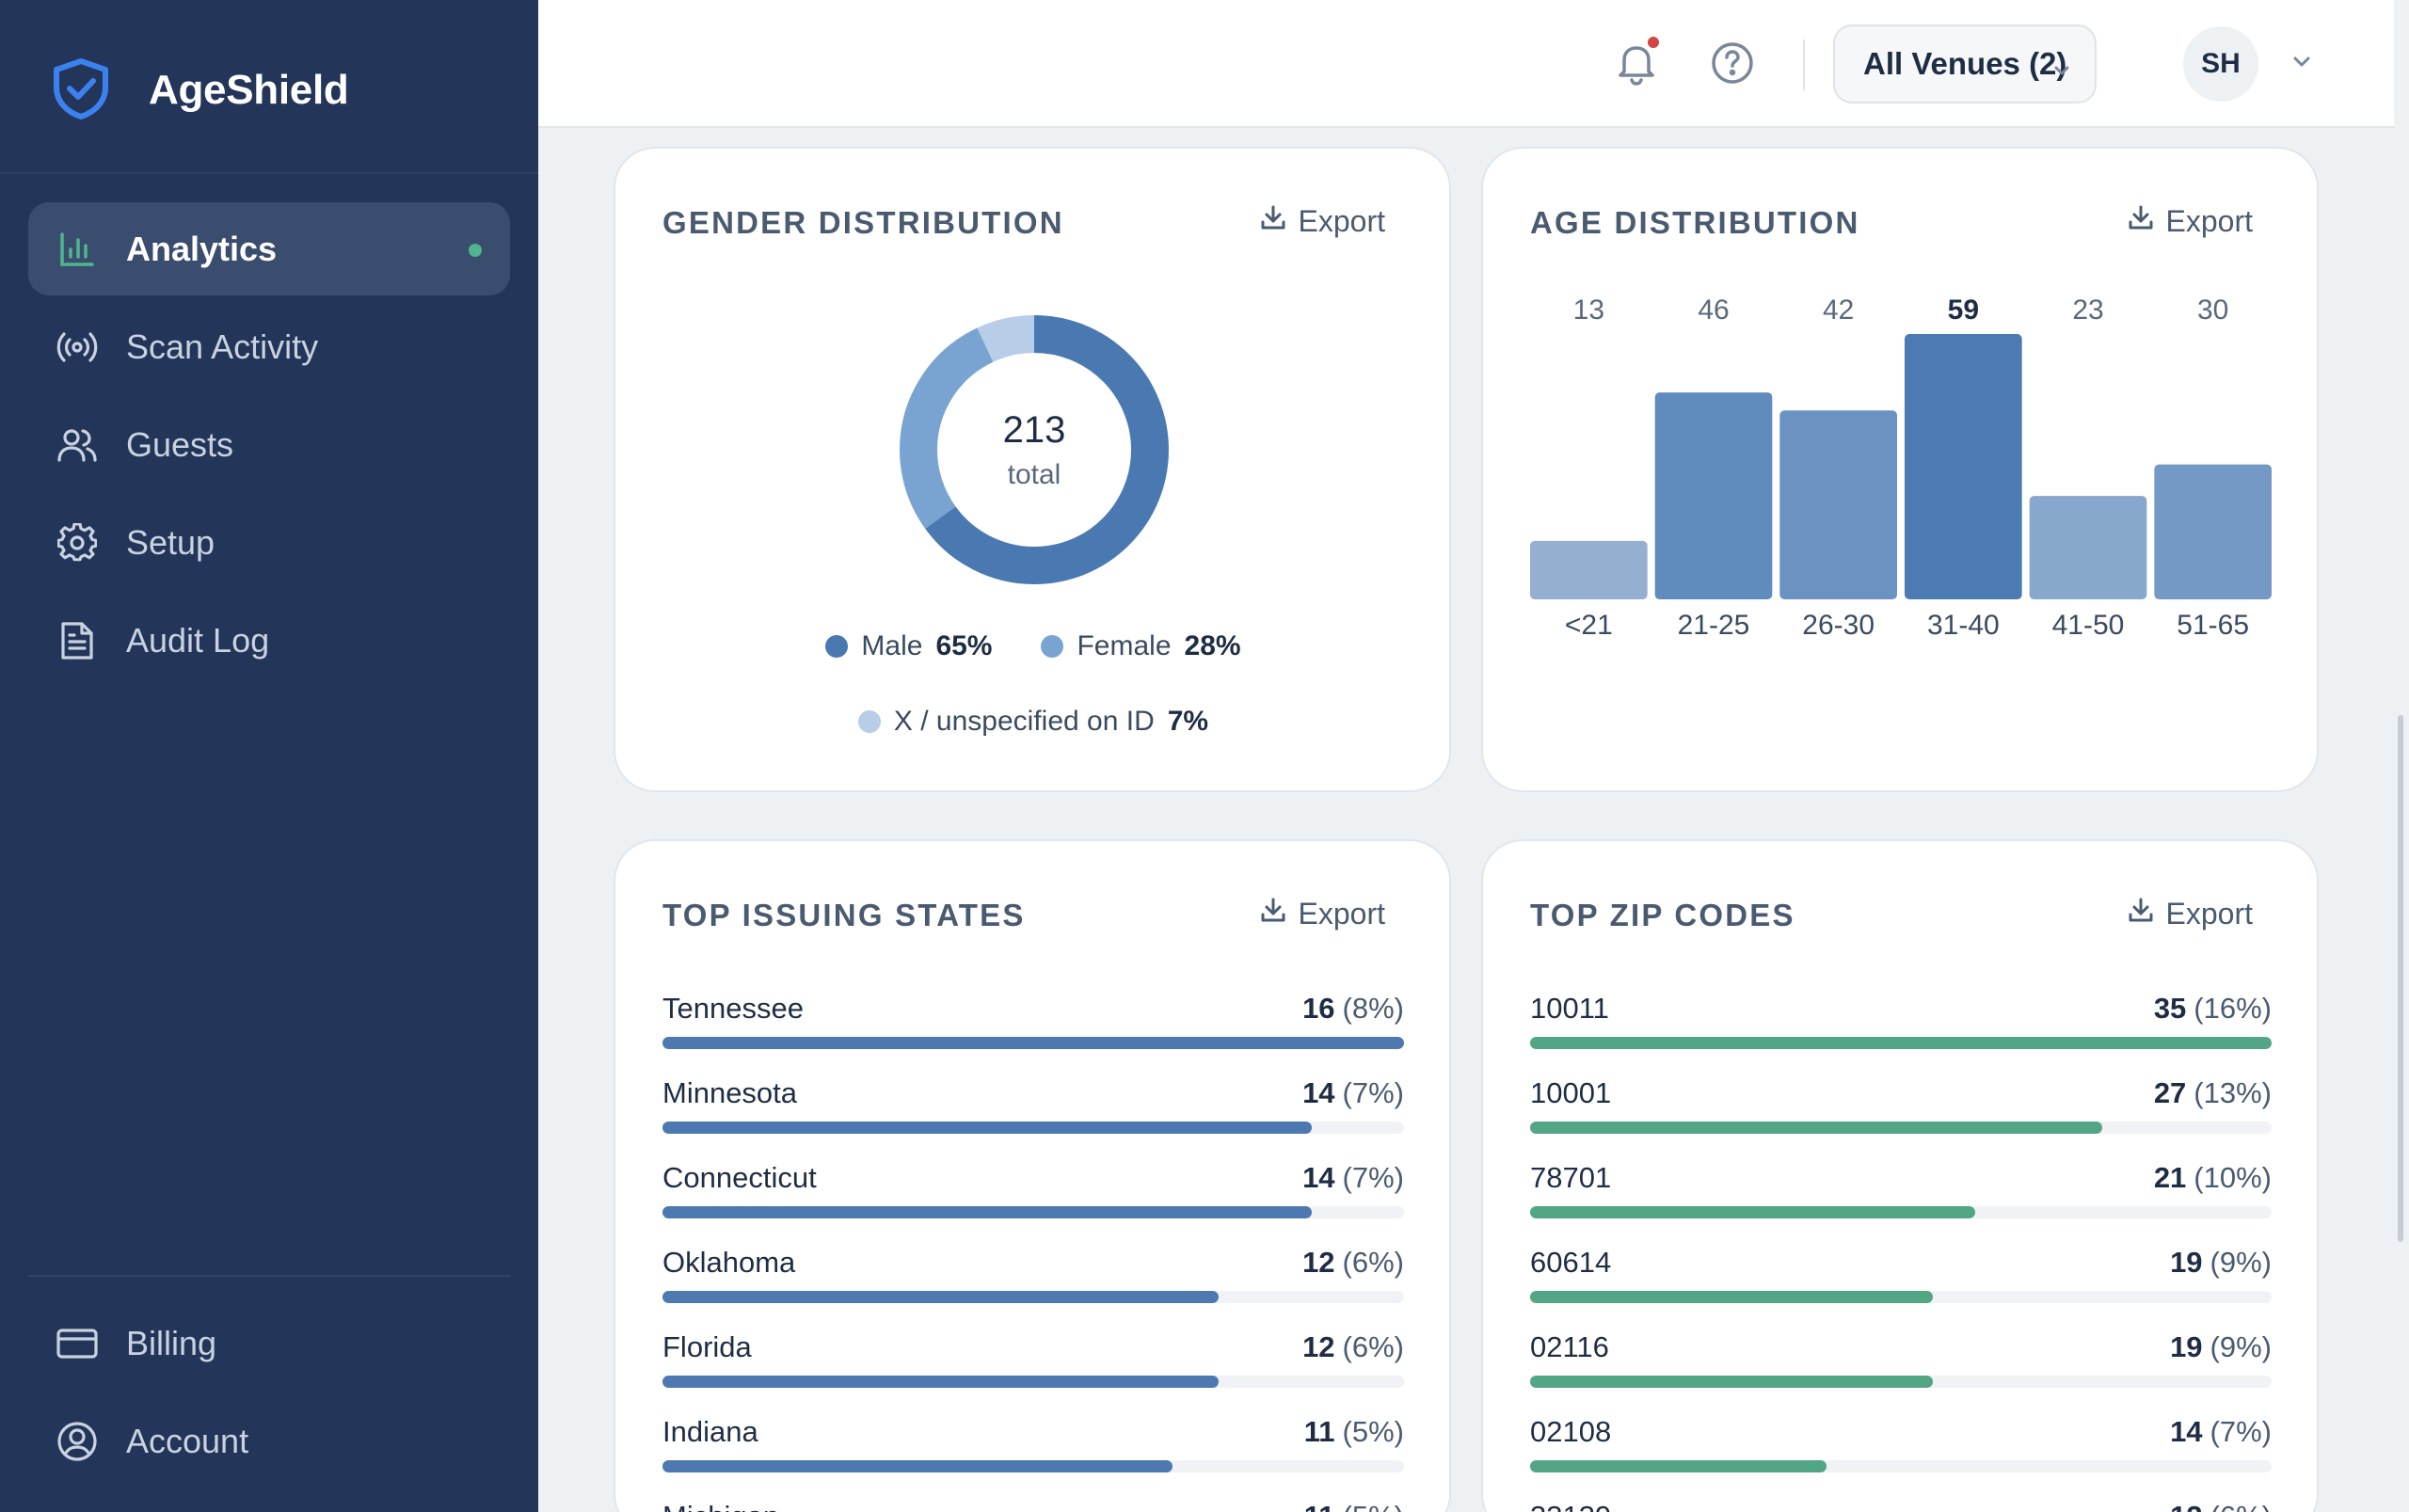 This screenshot has height=1512, width=2409. Describe the element at coordinates (2087, 310) in the screenshot. I see `age-bar-value-label: 23` at that location.